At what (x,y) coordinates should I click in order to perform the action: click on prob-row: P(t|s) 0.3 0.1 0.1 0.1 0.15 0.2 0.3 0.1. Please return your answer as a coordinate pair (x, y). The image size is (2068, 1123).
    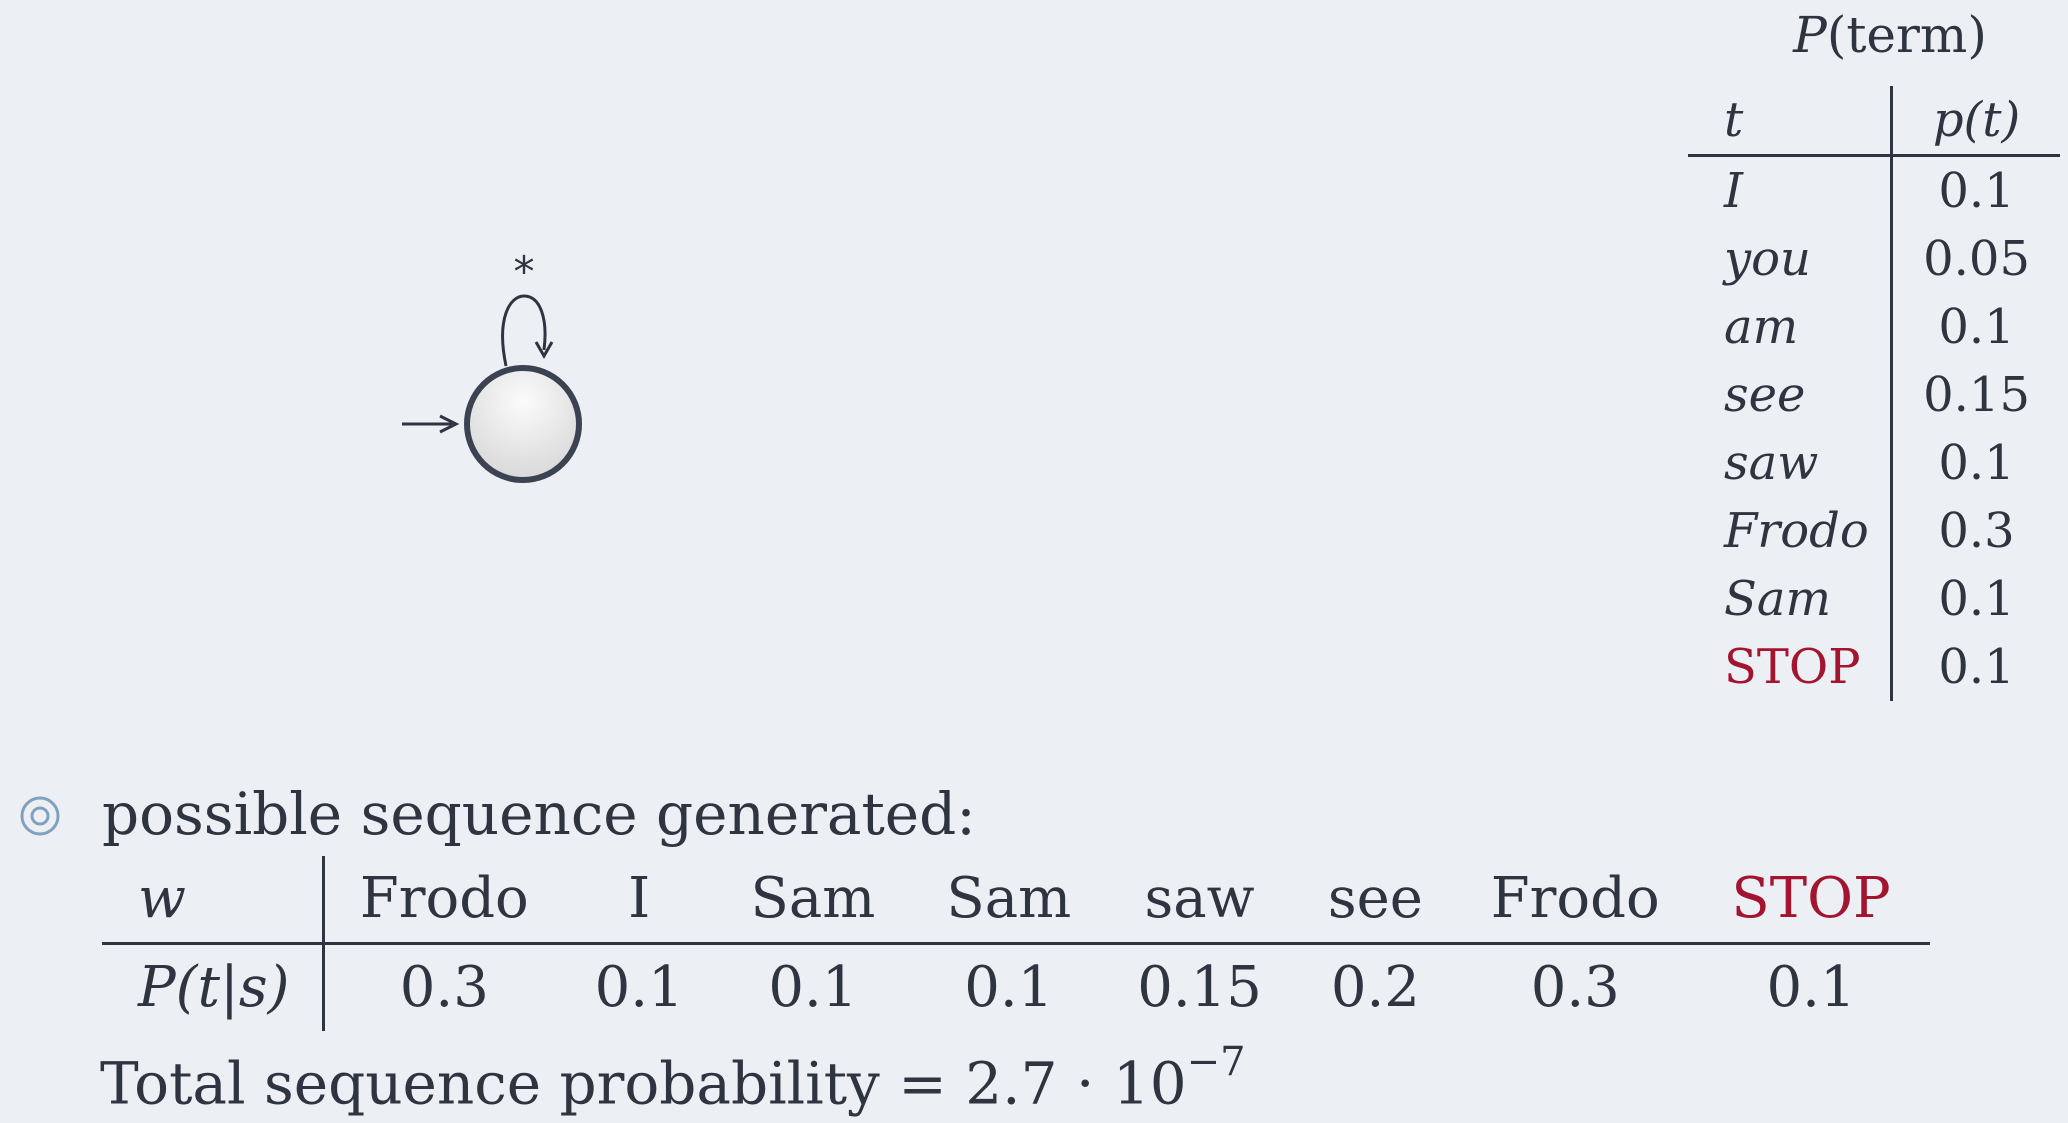
    Looking at the image, I should click on (1016, 987).